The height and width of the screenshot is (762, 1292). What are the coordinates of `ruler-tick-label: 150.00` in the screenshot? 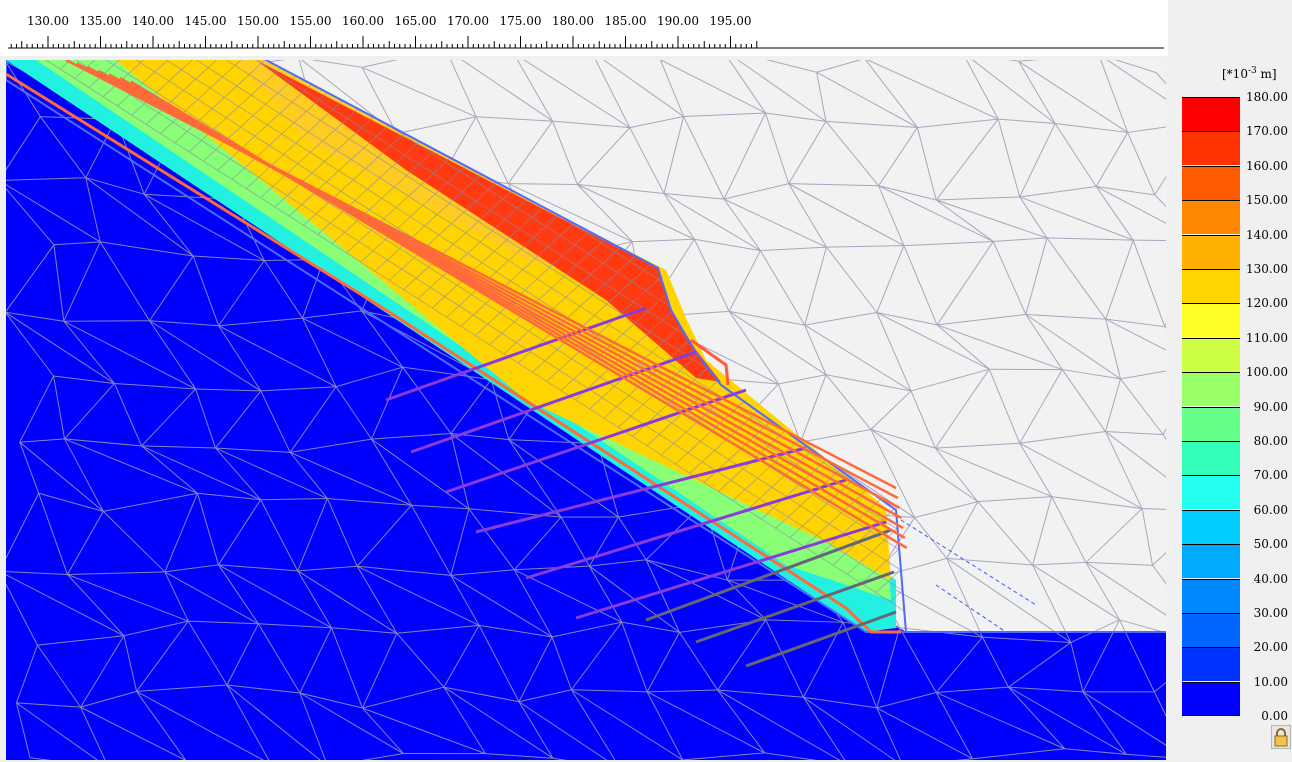 It's located at (258, 21).